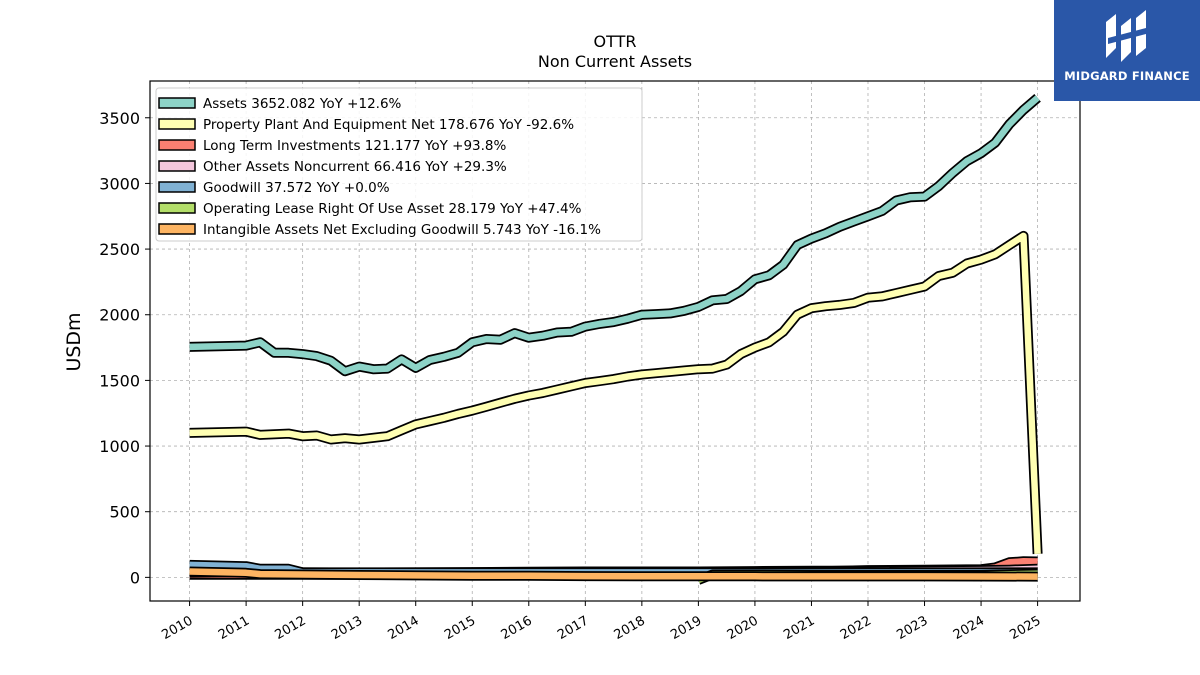 This screenshot has height=675, width=1200. I want to click on midgard-finance-logo: MIDGARD FINANCE, so click(1127, 50).